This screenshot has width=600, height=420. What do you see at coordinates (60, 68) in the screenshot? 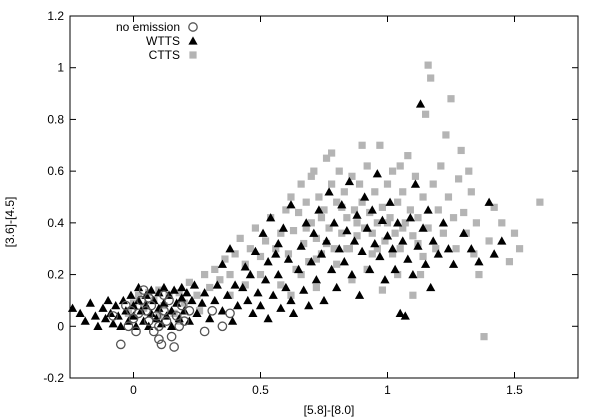
I see `y-tick-label: 1` at bounding box center [60, 68].